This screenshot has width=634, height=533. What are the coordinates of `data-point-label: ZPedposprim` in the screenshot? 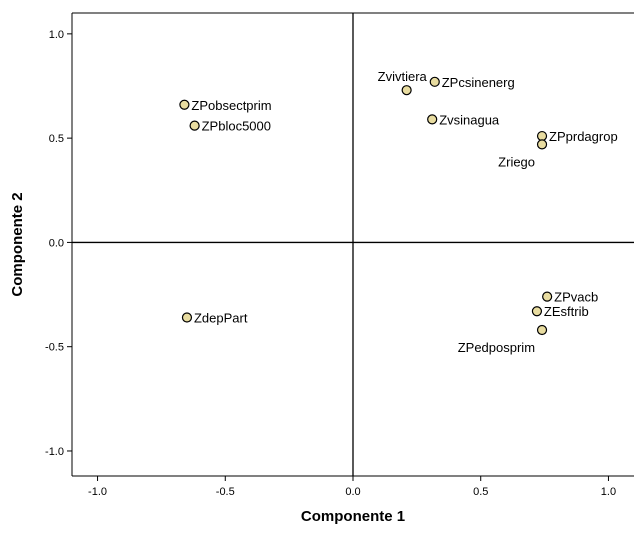 It's located at (496, 347).